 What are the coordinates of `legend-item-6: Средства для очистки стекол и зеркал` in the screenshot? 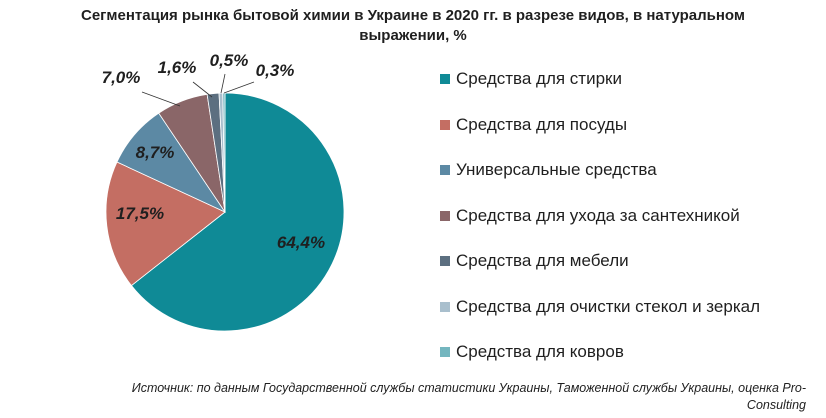 It's located at (600, 307).